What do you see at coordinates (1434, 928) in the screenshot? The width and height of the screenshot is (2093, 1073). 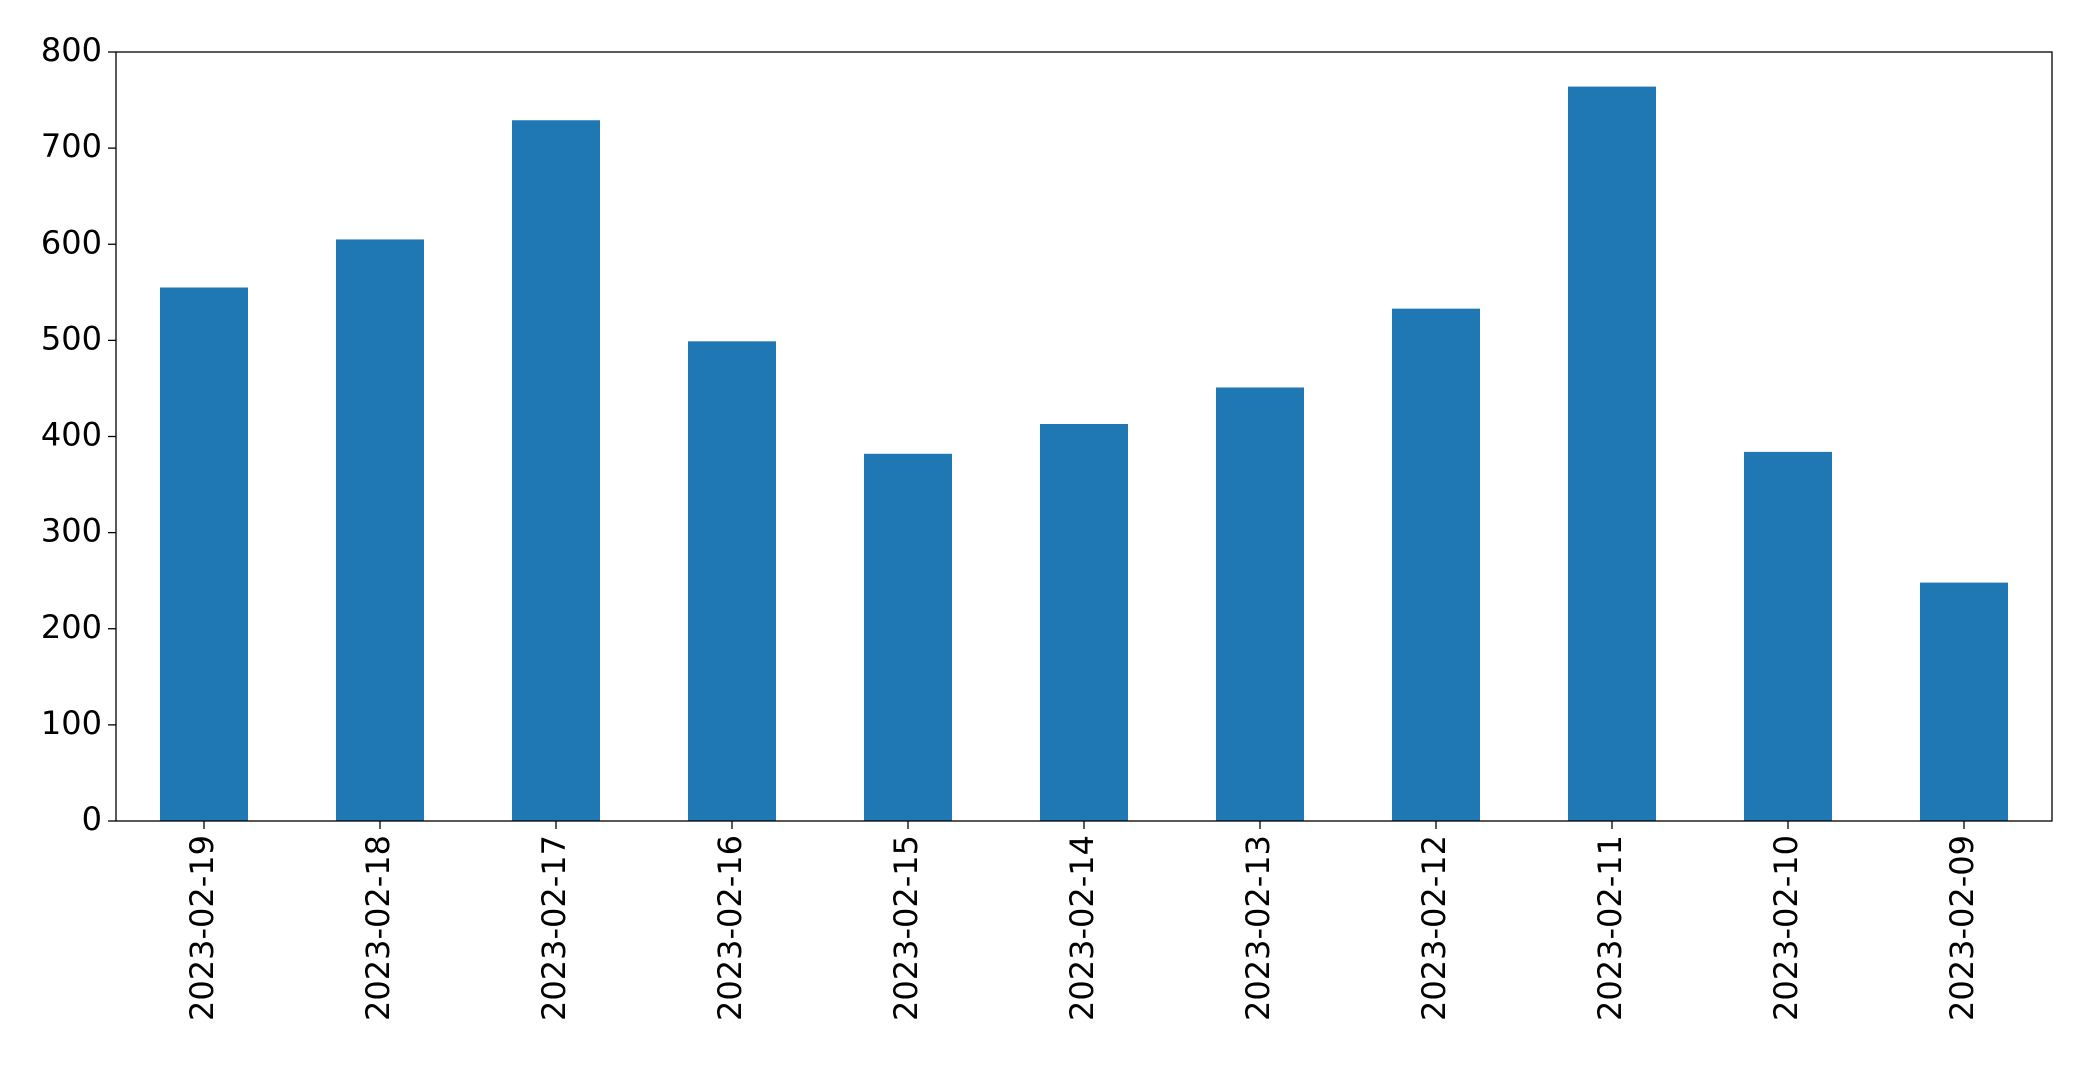 I see `x-tick-label: 2023-02-12` at bounding box center [1434, 928].